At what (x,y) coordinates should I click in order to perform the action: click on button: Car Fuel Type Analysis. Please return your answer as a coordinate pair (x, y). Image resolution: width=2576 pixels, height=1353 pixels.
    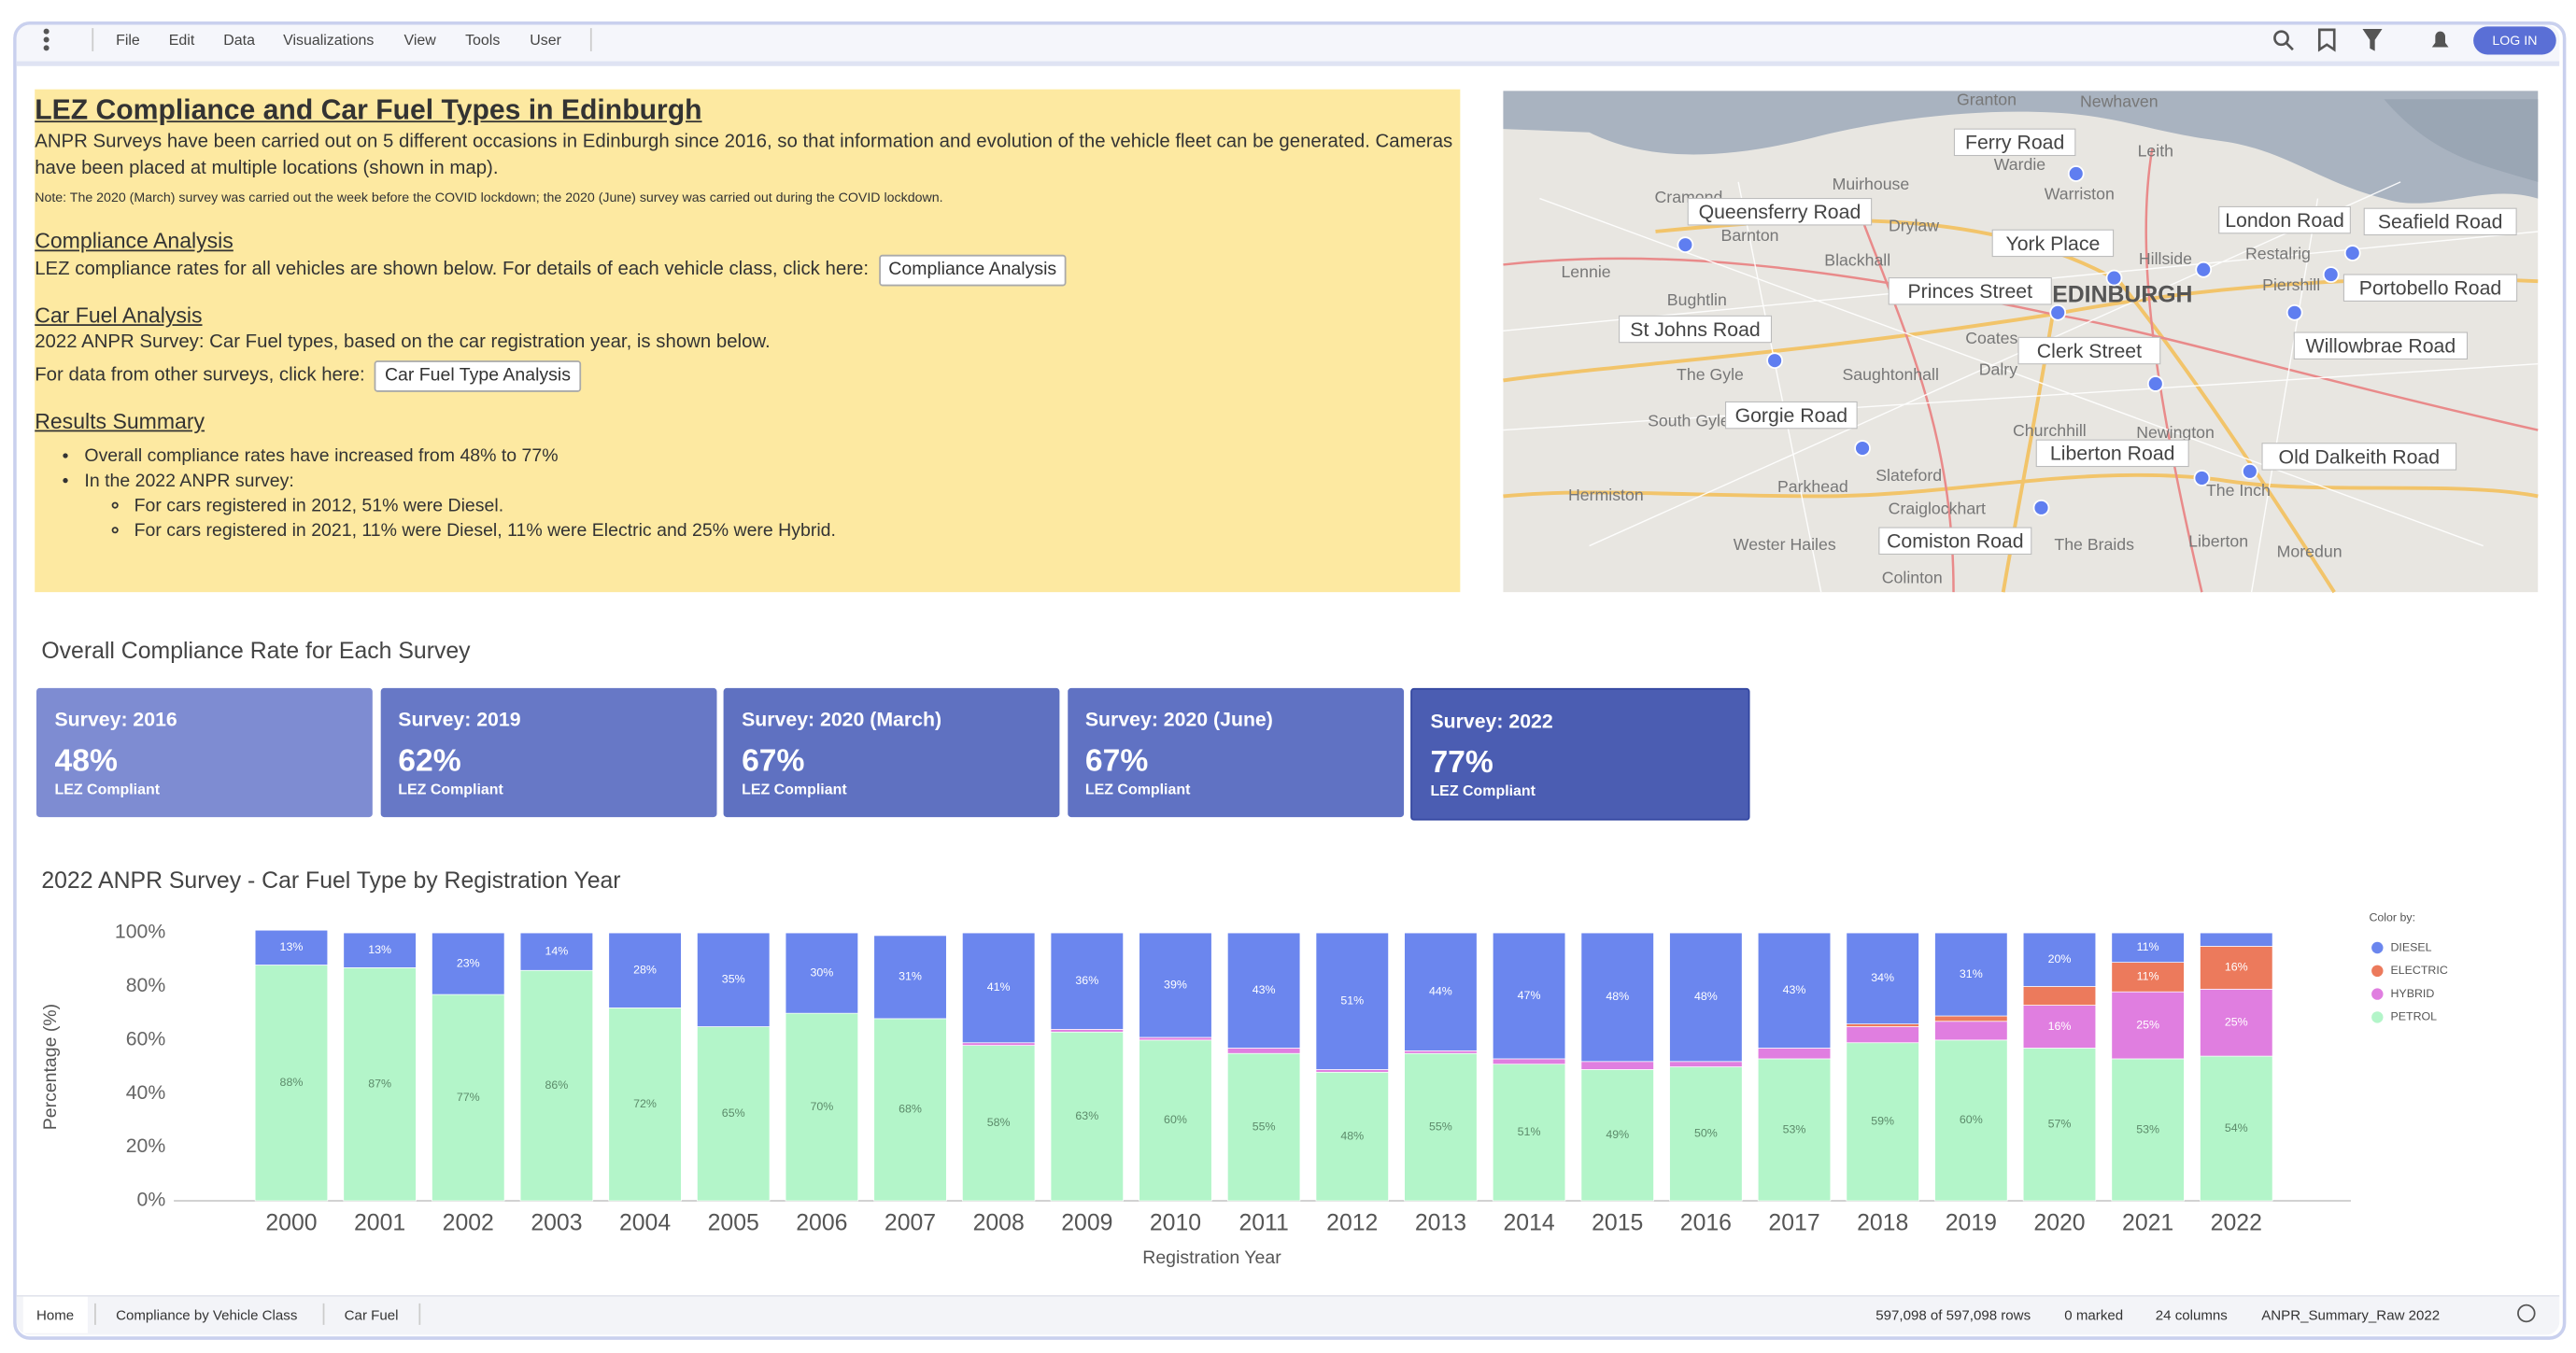
    Looking at the image, I should click on (478, 376).